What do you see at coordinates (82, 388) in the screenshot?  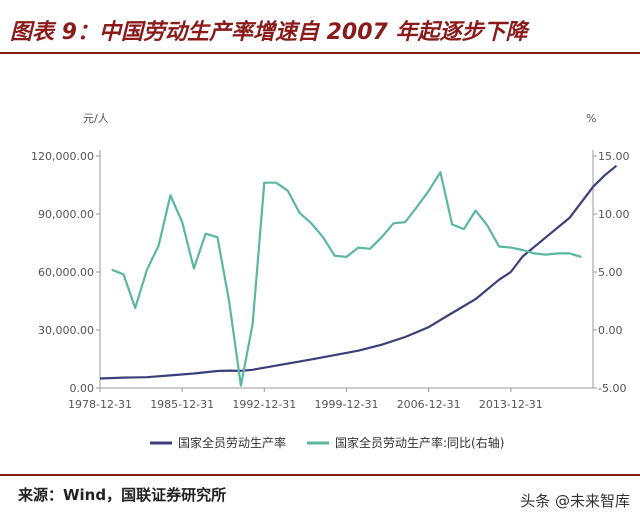 I see `left-axis-tick-label: 0.00` at bounding box center [82, 388].